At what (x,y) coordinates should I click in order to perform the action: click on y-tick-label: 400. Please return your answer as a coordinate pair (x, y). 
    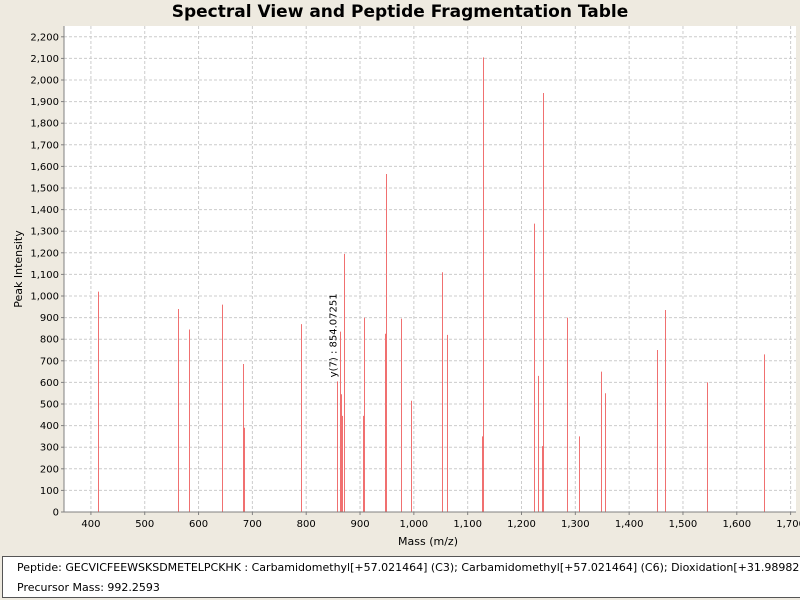
    Looking at the image, I should click on (49, 426).